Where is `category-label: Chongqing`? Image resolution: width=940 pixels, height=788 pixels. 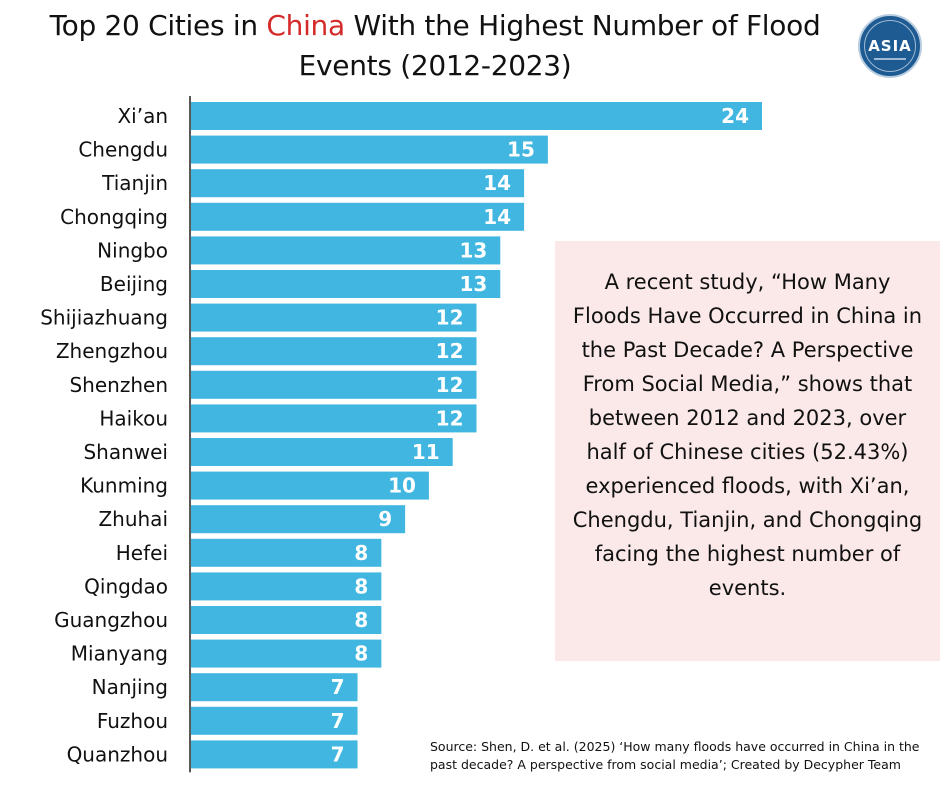 category-label: Chongqing is located at coordinates (114, 217).